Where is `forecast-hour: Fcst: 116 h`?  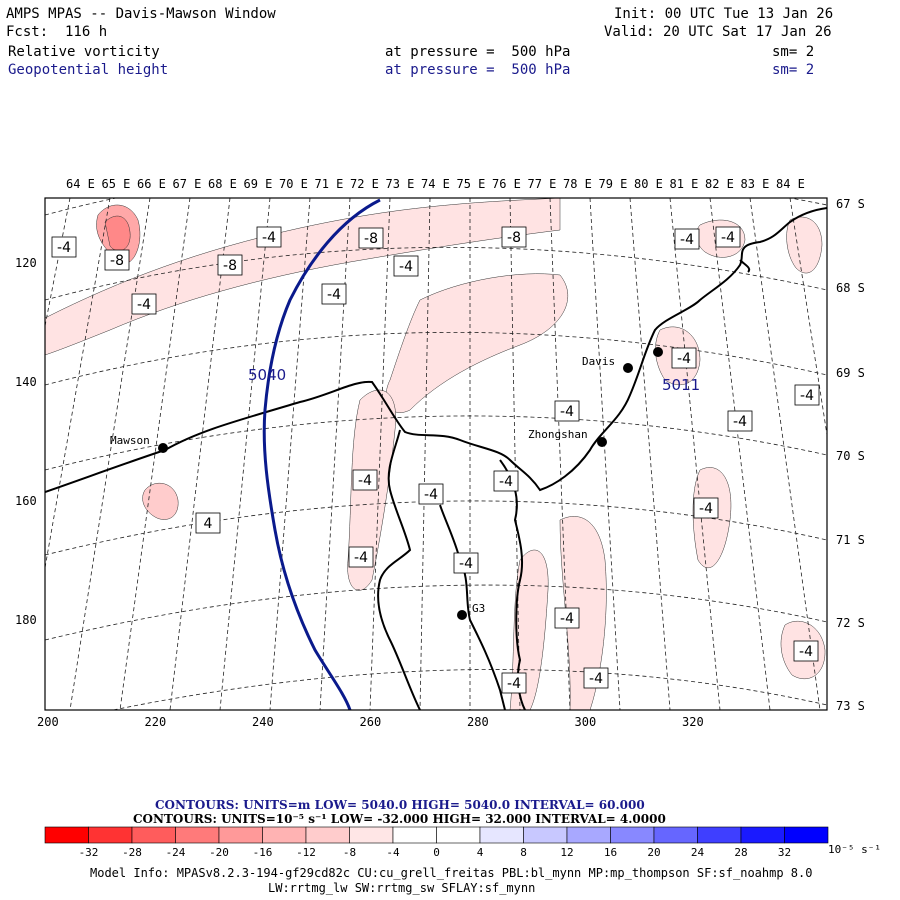 forecast-hour: Fcst: 116 h is located at coordinates (57, 32).